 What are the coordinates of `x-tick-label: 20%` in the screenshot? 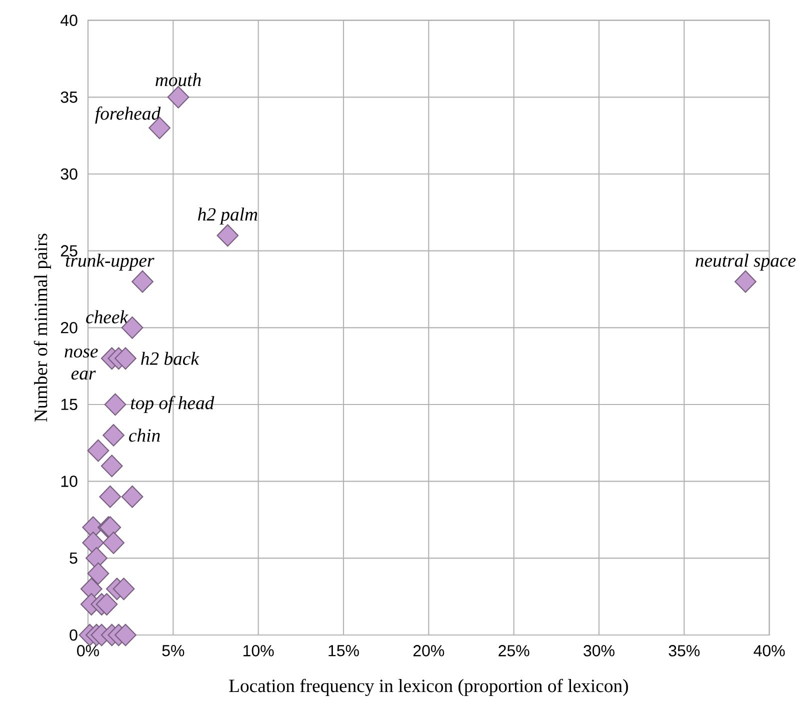 It's located at (428, 650).